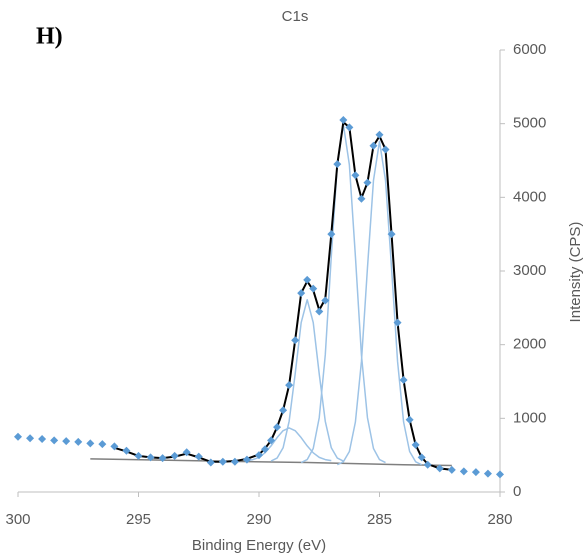 This screenshot has width=585, height=557. I want to click on x-tick-label: 280, so click(499, 519).